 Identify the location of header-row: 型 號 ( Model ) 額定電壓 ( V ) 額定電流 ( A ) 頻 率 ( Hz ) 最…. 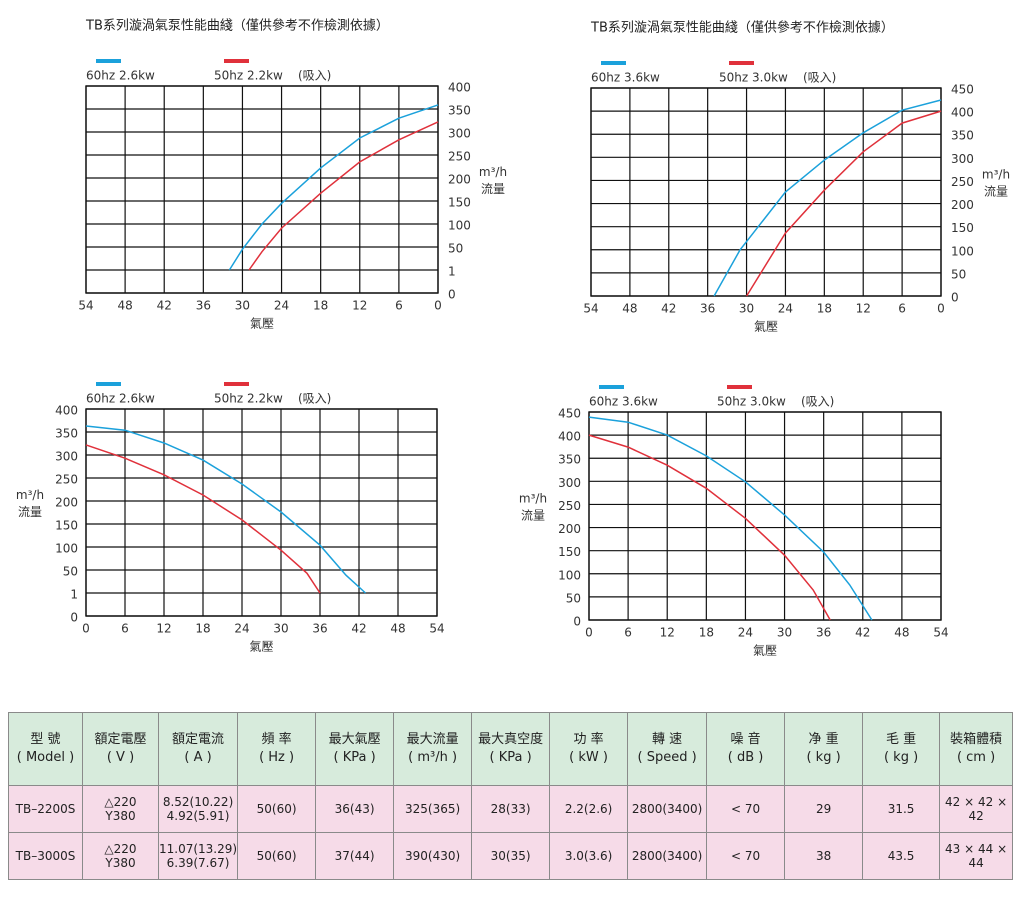
(511, 749).